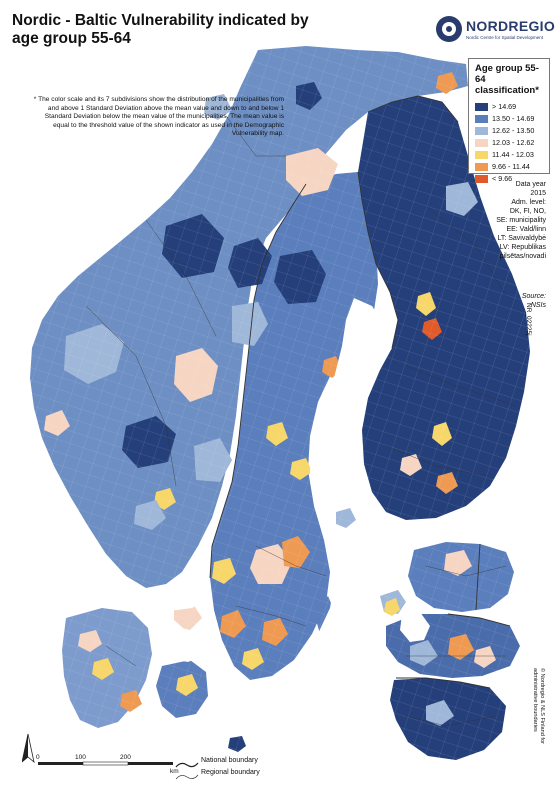 This screenshot has width=558, height=790. I want to click on data-year-label: Data year, so click(530, 184).